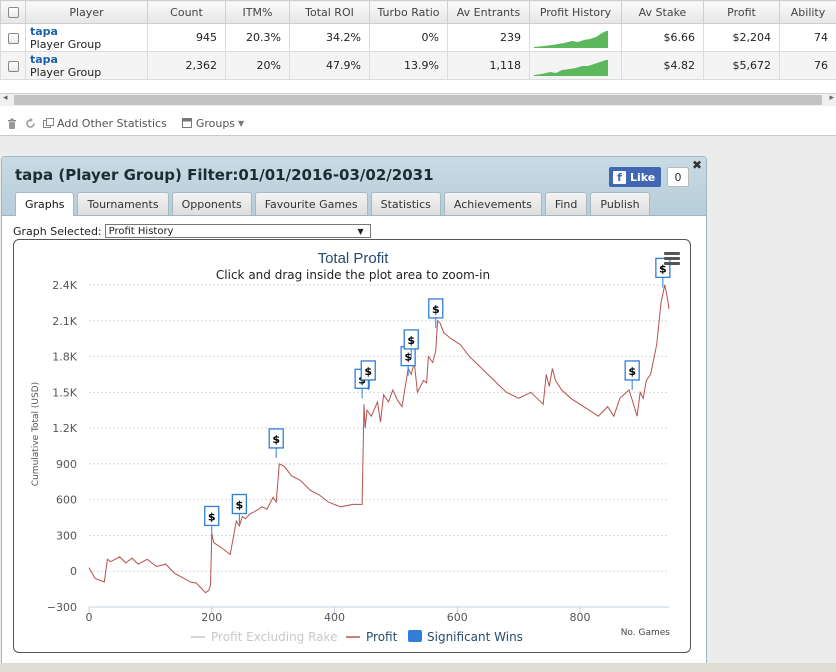 This screenshot has height=672, width=836. I want to click on trash-icon, so click(12, 123).